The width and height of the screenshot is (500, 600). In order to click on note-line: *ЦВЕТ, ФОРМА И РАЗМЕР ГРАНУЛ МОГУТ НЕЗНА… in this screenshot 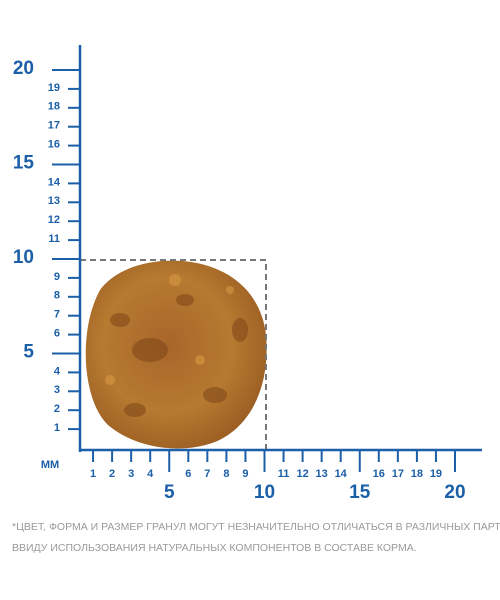, I will do `click(256, 527)`.